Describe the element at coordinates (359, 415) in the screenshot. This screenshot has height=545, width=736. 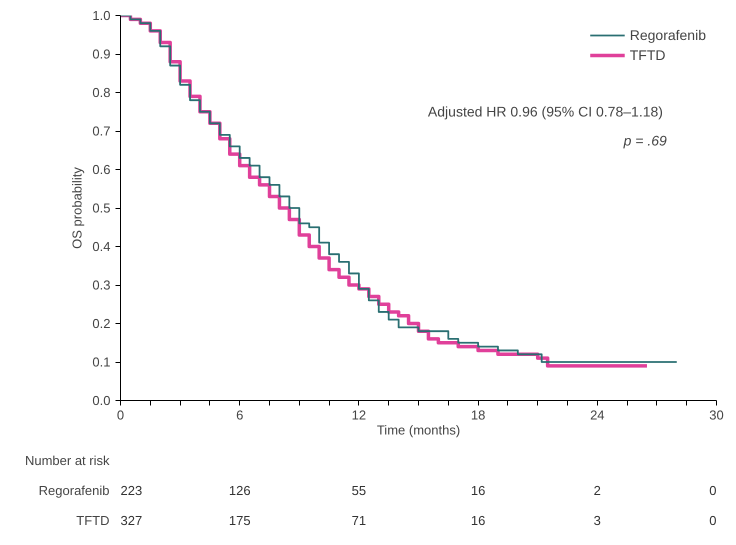
I see `x-tick-label: 12` at that location.